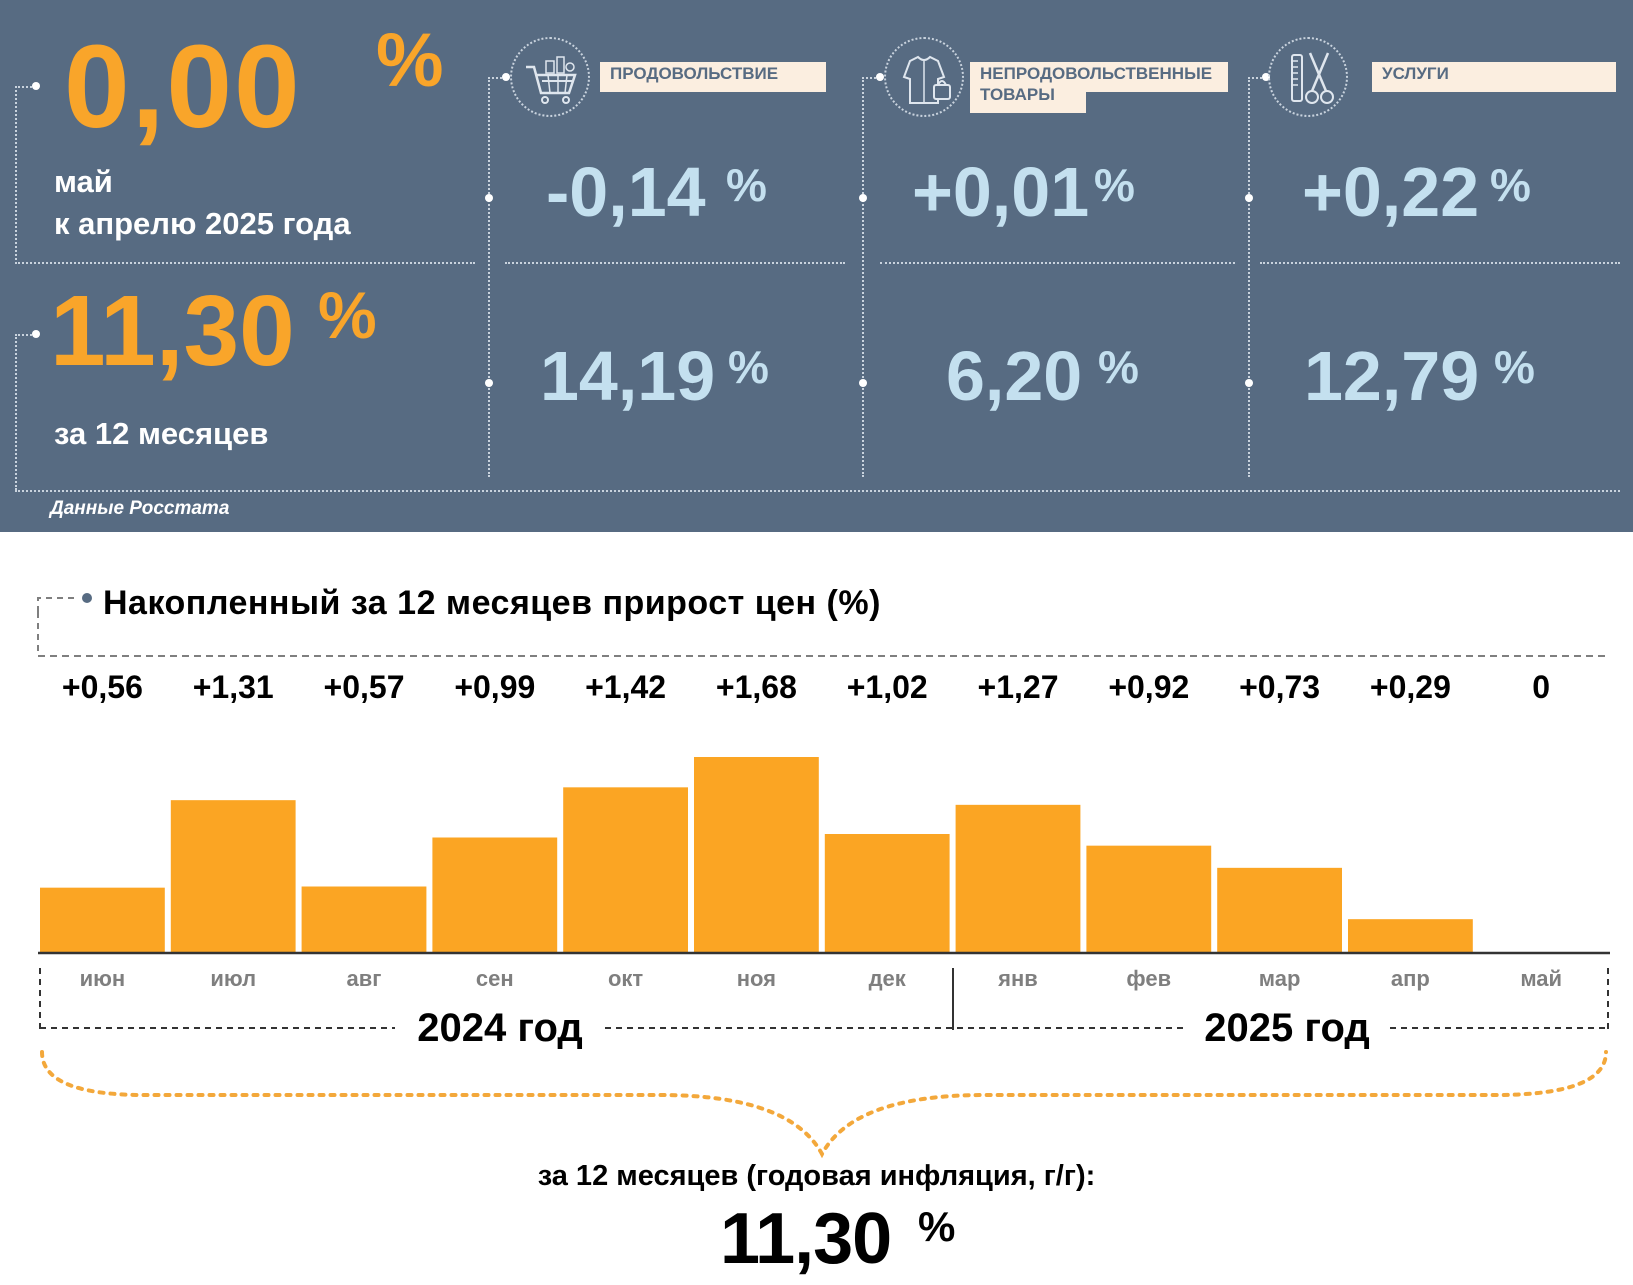 Image resolution: width=1633 pixels, height=1285 pixels. I want to click on value-label-июл: +1,31, so click(233, 687).